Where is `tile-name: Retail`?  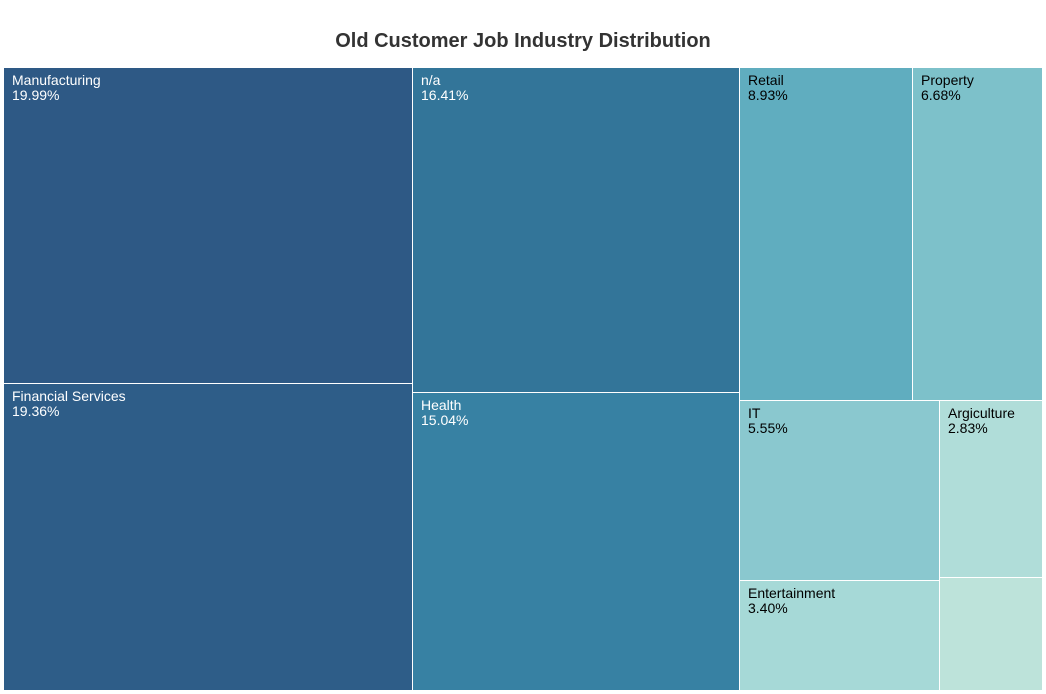 tile-name: Retail is located at coordinates (766, 80).